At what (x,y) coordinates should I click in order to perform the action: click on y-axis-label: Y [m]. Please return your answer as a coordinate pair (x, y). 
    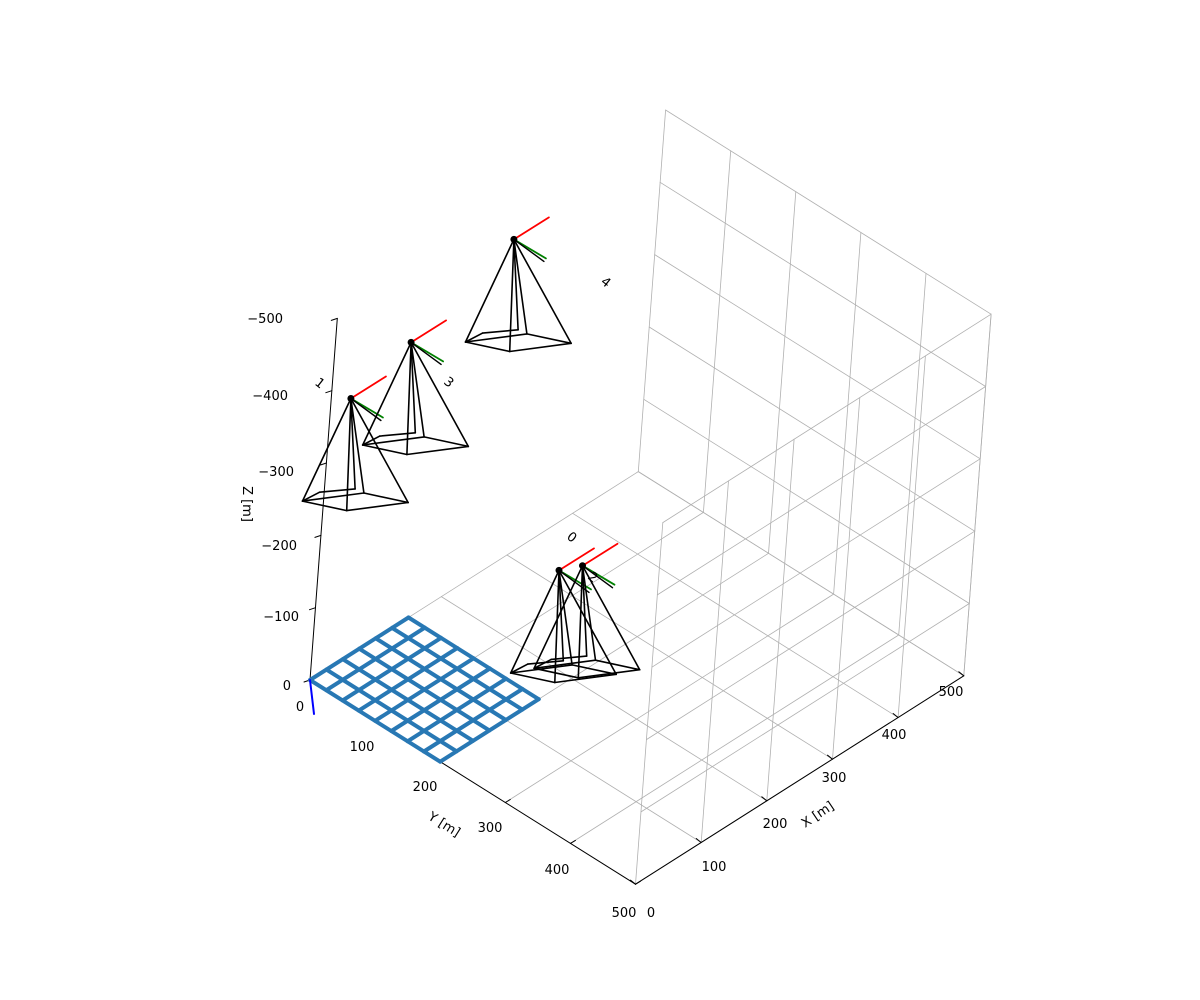
    Looking at the image, I should click on (443, 825).